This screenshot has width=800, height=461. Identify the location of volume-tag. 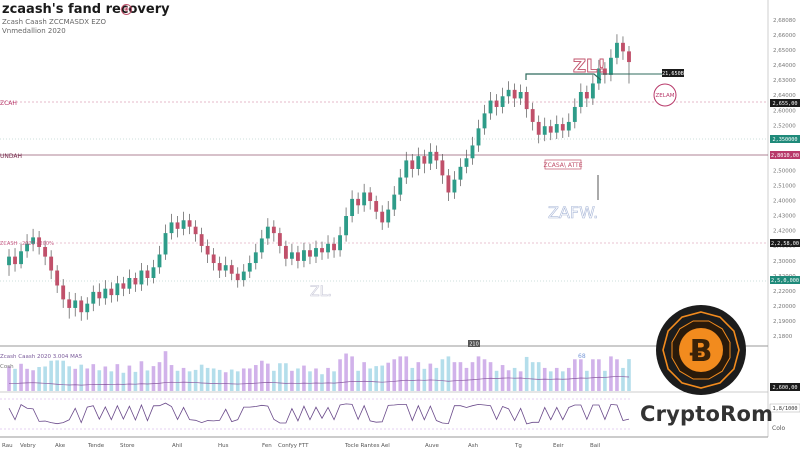
(785, 387).